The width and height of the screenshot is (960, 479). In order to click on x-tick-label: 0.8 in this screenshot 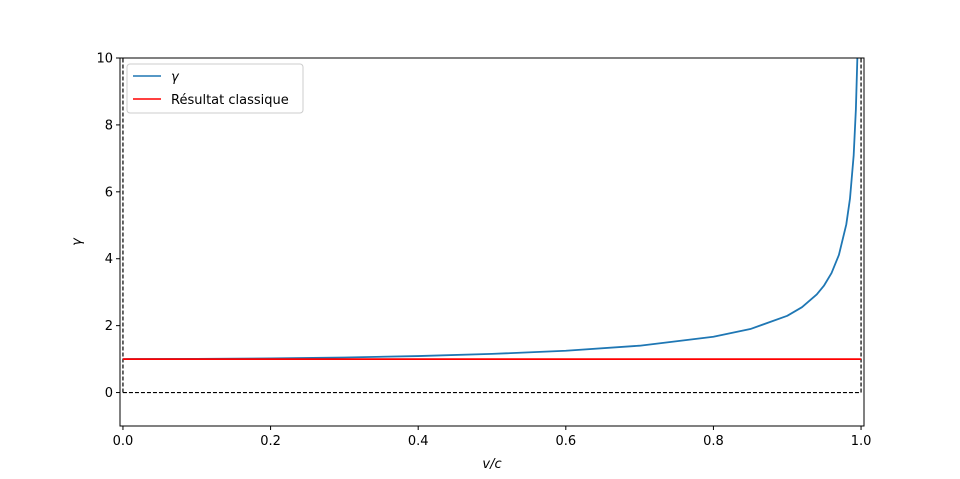, I will do `click(713, 441)`.